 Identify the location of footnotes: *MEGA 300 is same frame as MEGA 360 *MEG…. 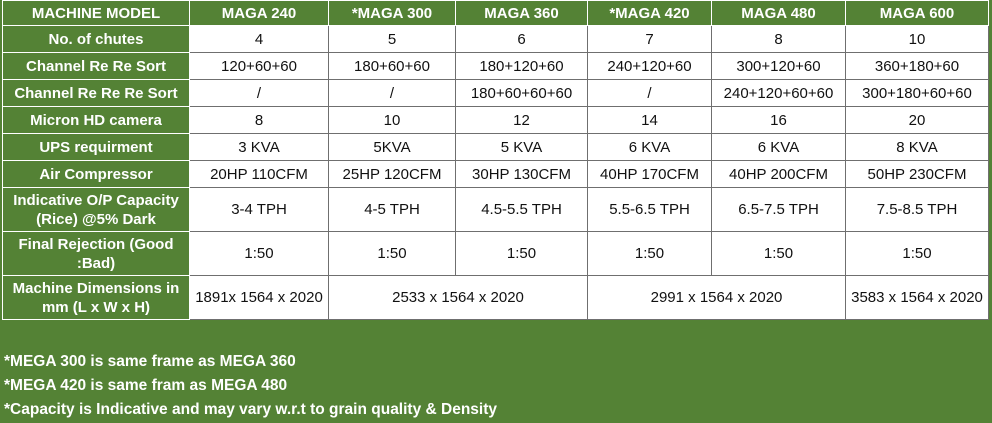
(250, 386).